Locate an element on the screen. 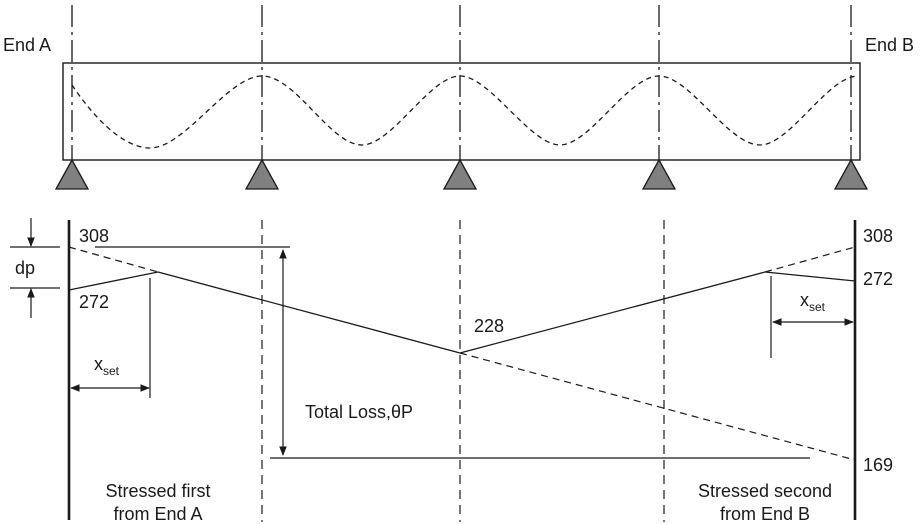 This screenshot has width=922, height=524. end-a-jack-dashed is located at coordinates (113, 259).